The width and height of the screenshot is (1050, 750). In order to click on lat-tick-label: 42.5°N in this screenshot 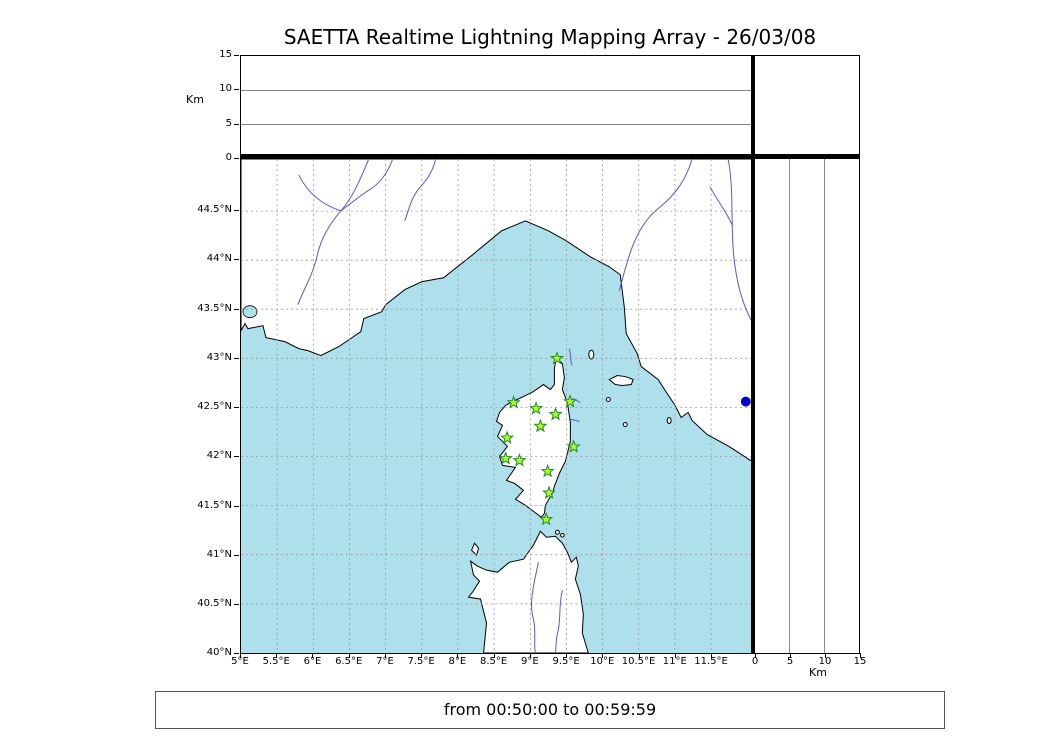, I will do `click(214, 407)`.